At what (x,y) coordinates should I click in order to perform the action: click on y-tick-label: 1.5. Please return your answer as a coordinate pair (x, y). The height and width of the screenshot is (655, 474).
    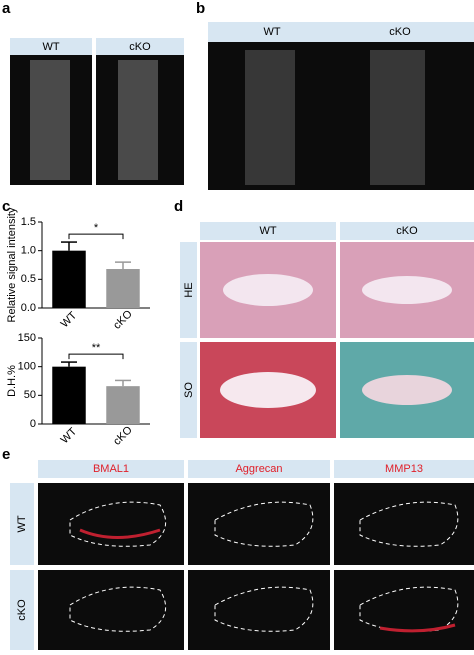
    Looking at the image, I should click on (28, 222).